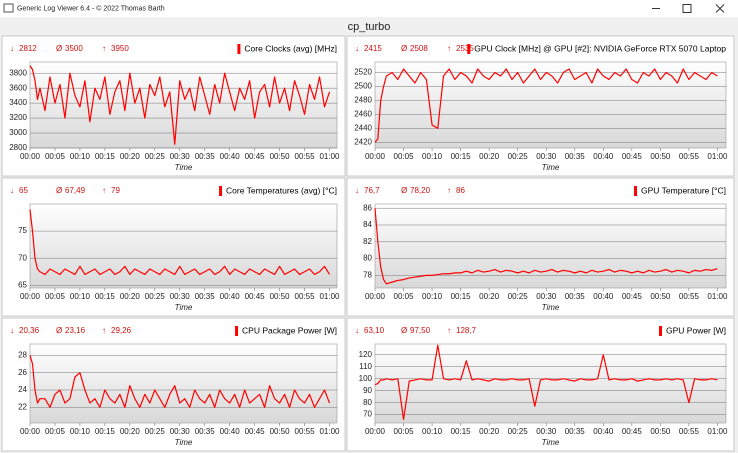  Describe the element at coordinates (120, 48) in the screenshot. I see `stat-value: 3950` at that location.